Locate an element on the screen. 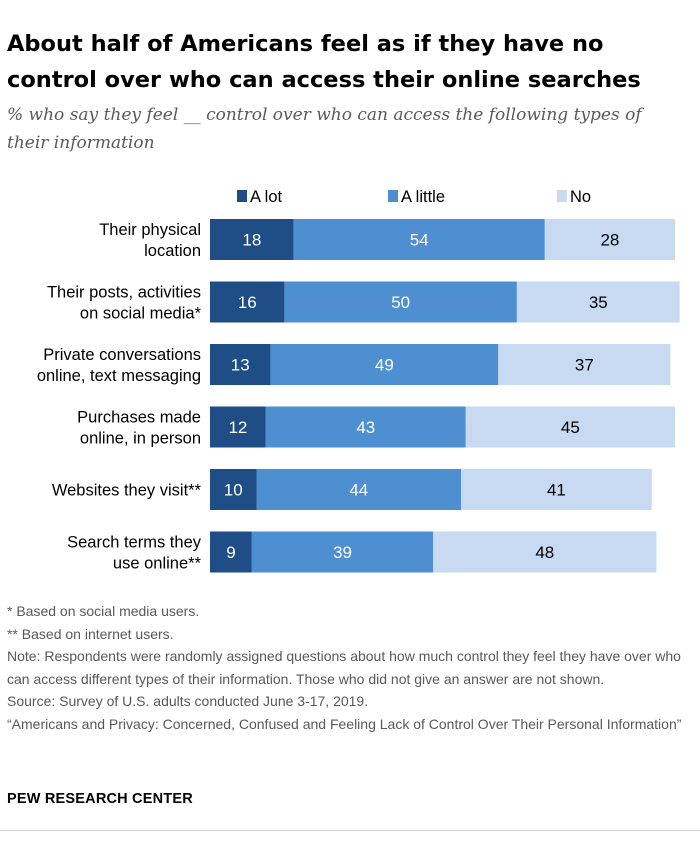 Image resolution: width=700 pixels, height=842 pixels. legend-swatch-a-lot is located at coordinates (242, 196).